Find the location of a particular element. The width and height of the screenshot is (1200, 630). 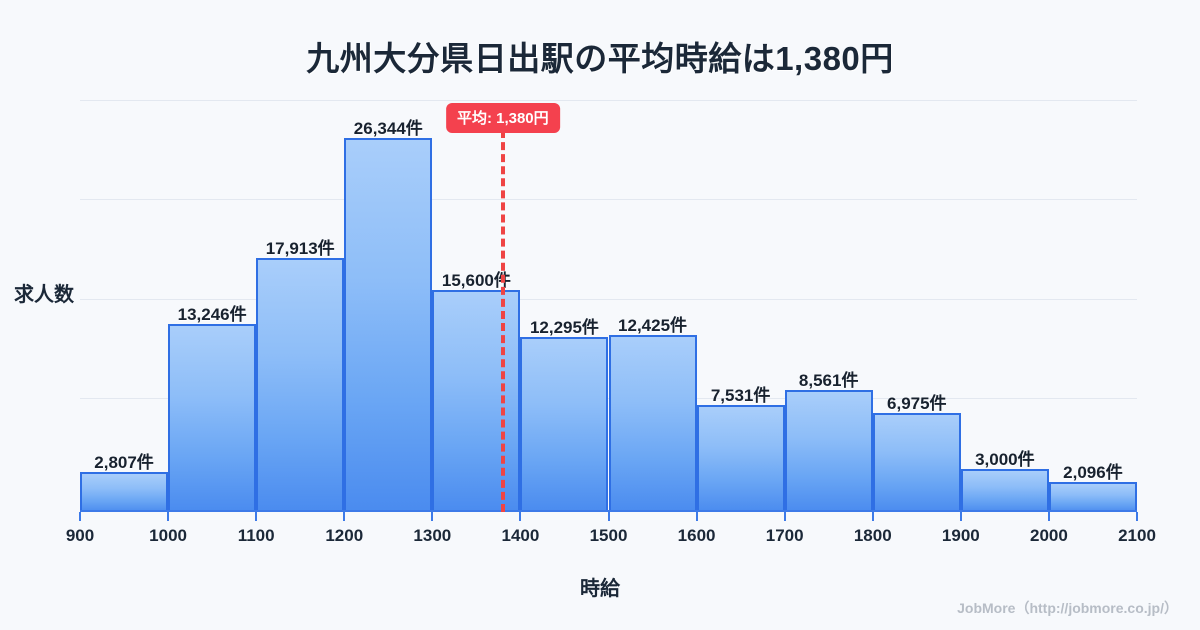

x-axis-tick-label: 1300 is located at coordinates (432, 535).